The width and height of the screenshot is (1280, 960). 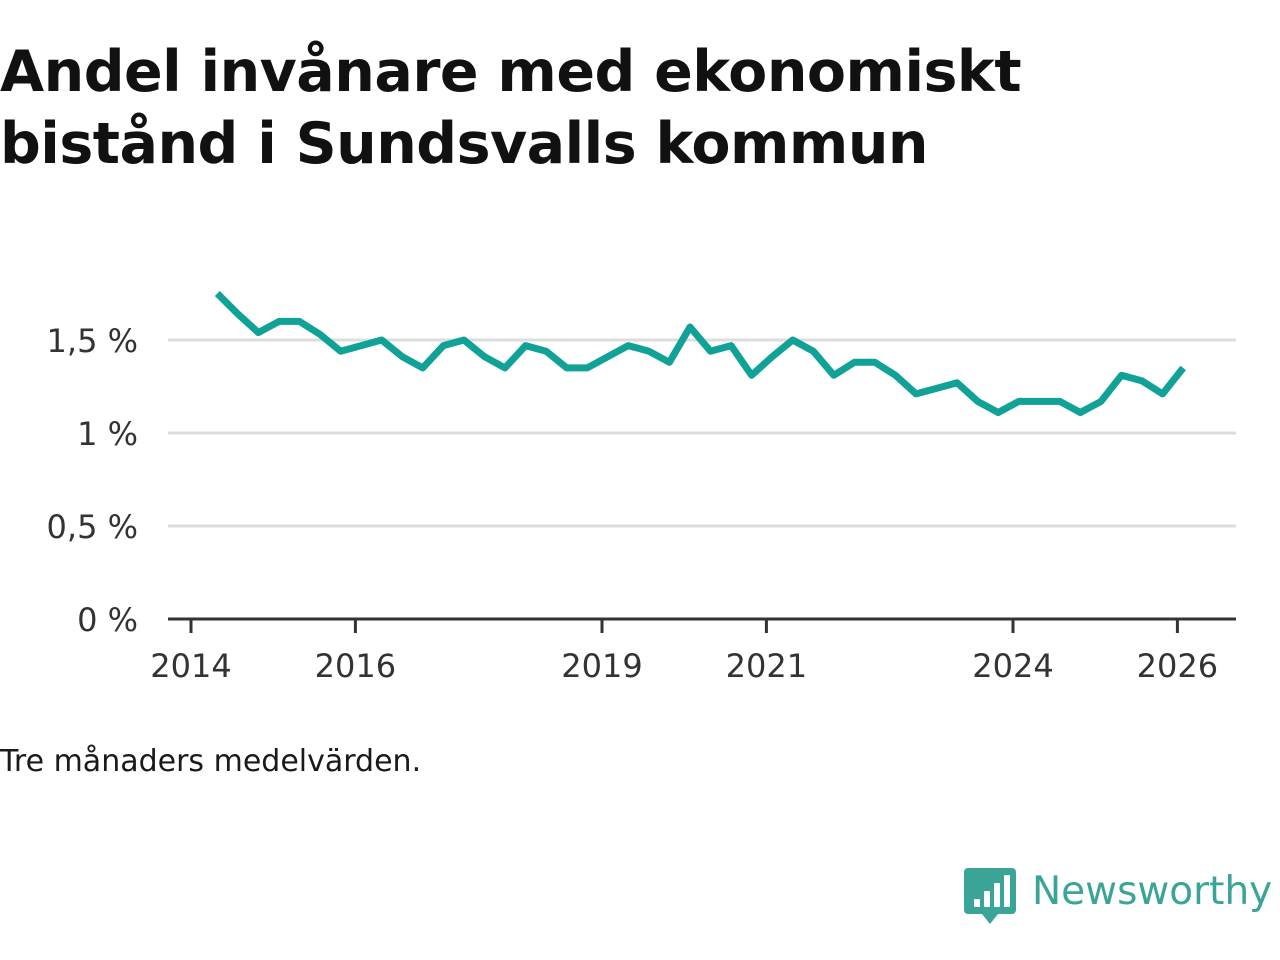 I want to click on x-tick-label: 2021, so click(x=766, y=666).